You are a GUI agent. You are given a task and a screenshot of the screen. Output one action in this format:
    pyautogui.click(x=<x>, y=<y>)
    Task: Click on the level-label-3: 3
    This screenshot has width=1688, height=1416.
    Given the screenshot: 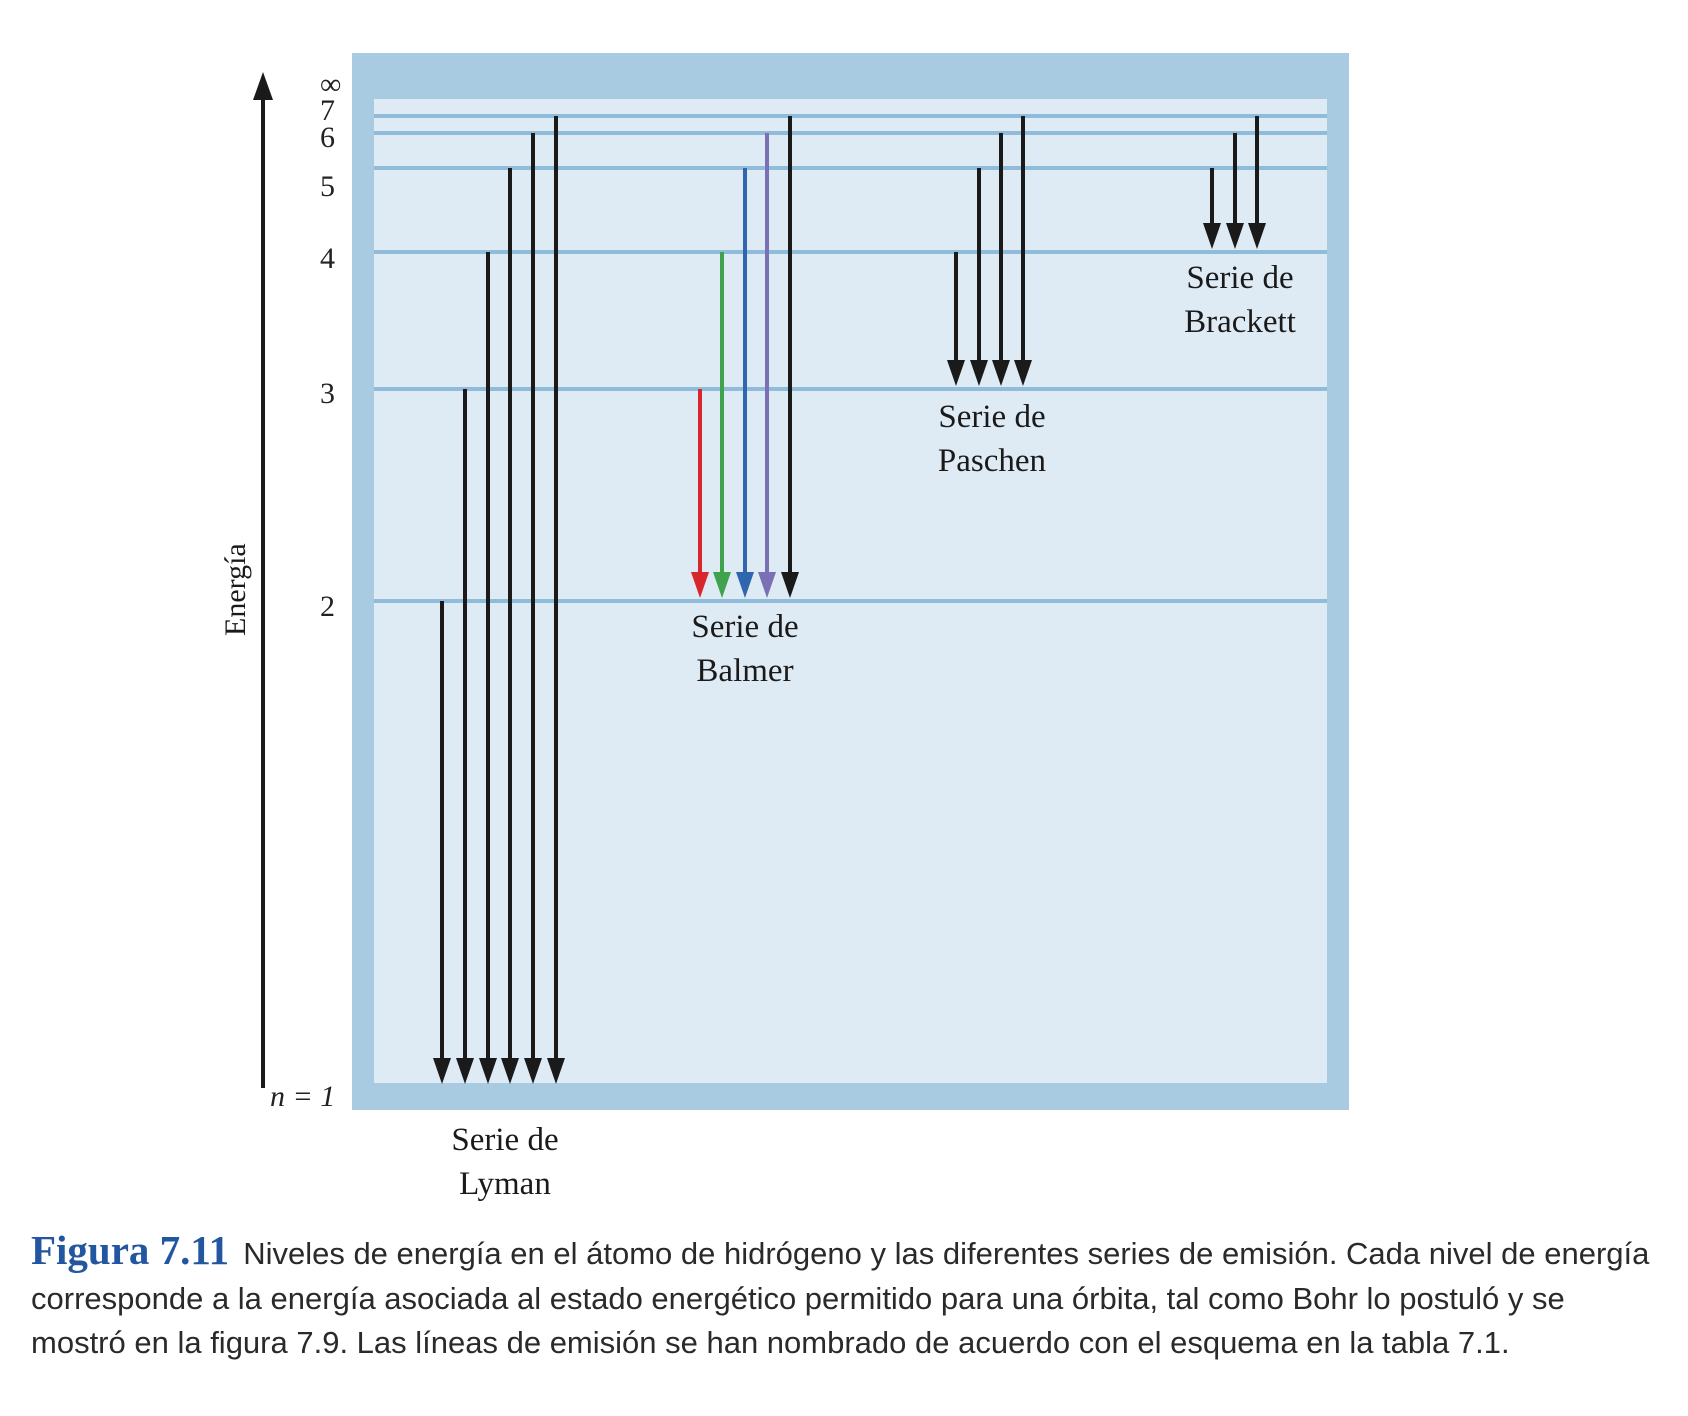 What is the action you would take?
    pyautogui.click(x=327, y=393)
    